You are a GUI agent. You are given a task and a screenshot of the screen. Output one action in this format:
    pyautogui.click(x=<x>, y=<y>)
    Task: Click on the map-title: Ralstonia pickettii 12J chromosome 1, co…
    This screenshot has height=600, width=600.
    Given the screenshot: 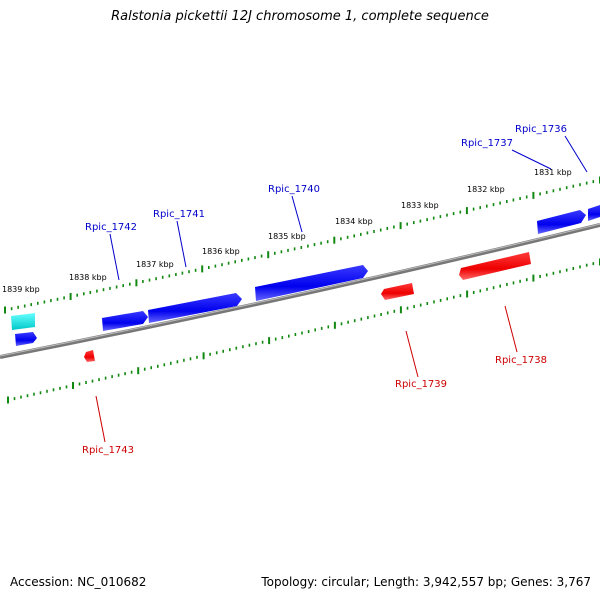 What is the action you would take?
    pyautogui.click(x=300, y=16)
    